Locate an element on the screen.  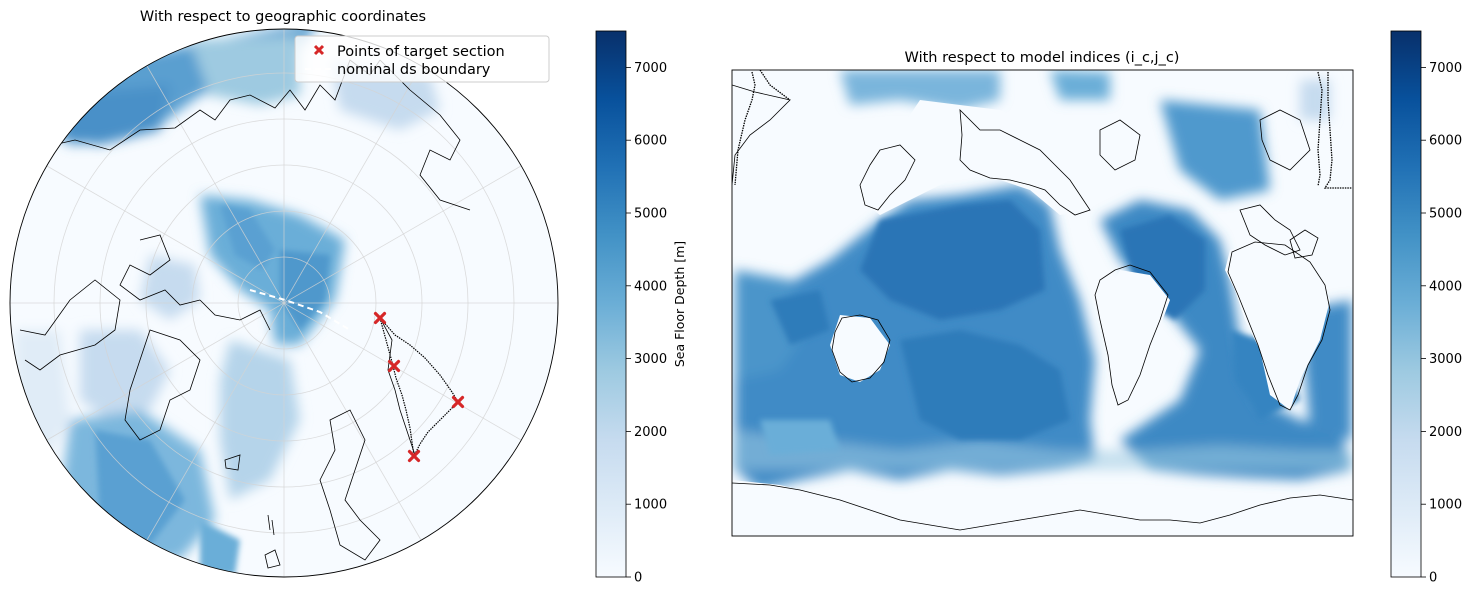
legend-label-points: Points of target section is located at coordinates (421, 52).